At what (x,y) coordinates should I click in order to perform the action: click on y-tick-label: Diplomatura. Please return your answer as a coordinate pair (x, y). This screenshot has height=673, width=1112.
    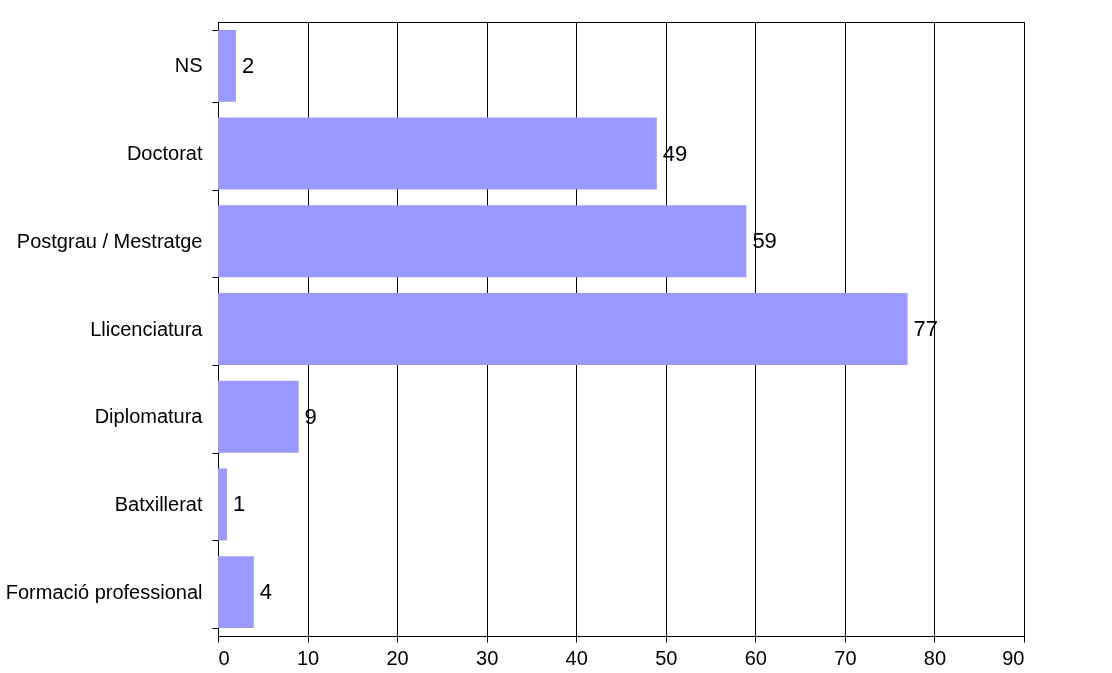
    Looking at the image, I should click on (149, 416).